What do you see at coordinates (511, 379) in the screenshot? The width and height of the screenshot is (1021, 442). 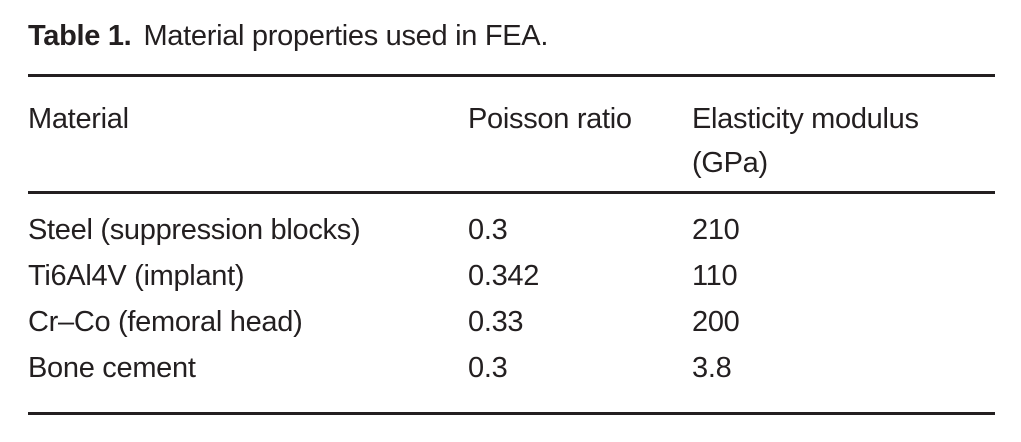 I see `table-row: Bone cement 0.3 3.8` at bounding box center [511, 379].